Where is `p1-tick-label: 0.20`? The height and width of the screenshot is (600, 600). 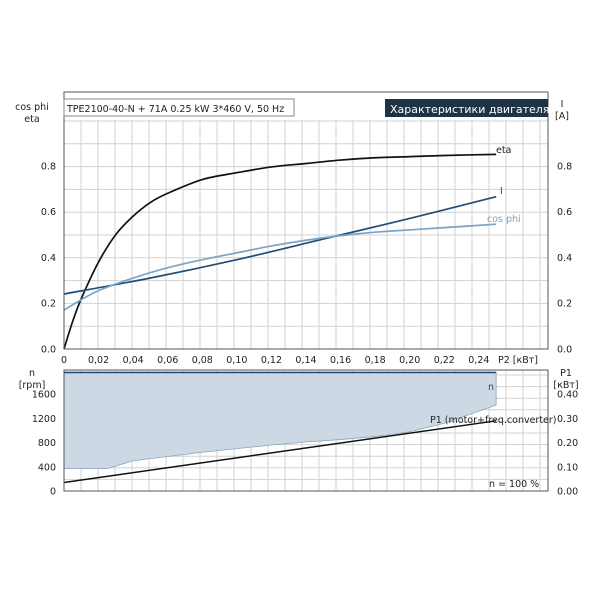 p1-tick-label: 0.20 is located at coordinates (567, 443).